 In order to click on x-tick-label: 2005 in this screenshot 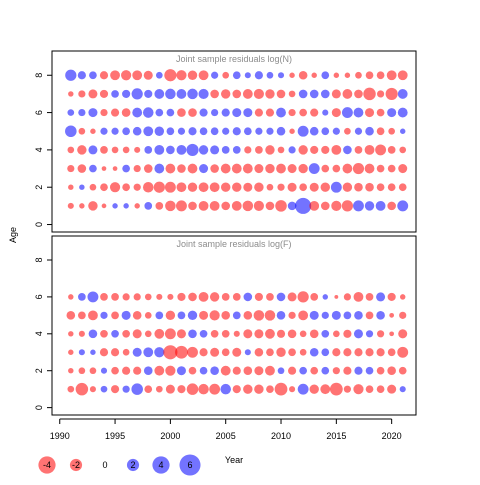, I will do `click(226, 436)`.